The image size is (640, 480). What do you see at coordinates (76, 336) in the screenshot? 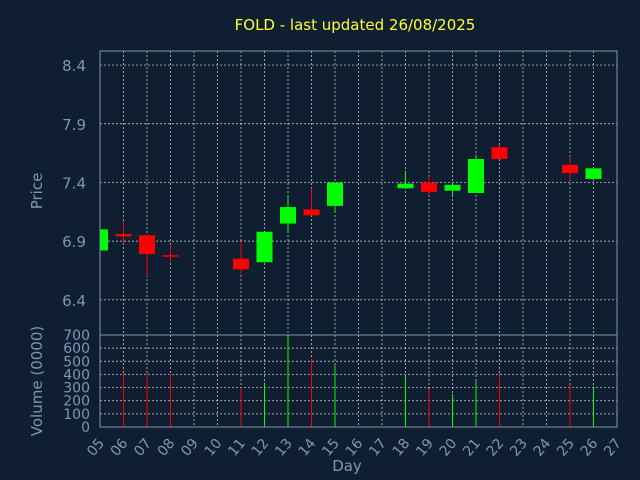
I see `volume-tick-label: 700` at bounding box center [76, 336].